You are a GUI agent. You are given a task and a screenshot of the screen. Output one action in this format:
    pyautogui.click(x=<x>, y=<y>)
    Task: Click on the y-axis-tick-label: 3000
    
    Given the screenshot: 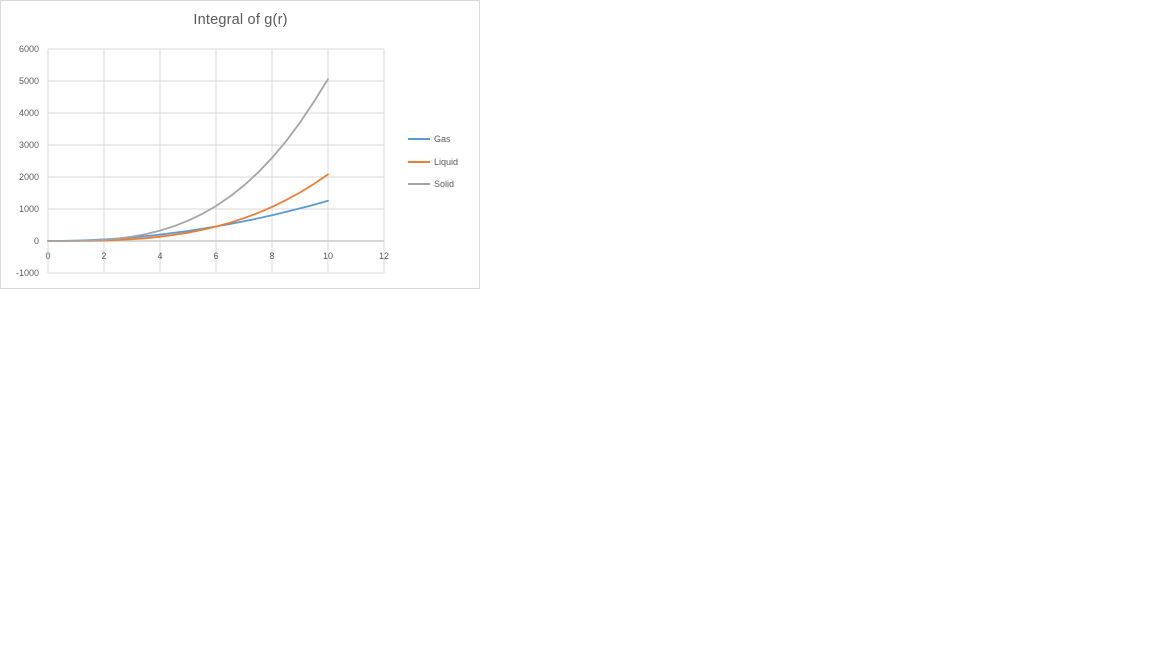 What is the action you would take?
    pyautogui.click(x=28, y=145)
    